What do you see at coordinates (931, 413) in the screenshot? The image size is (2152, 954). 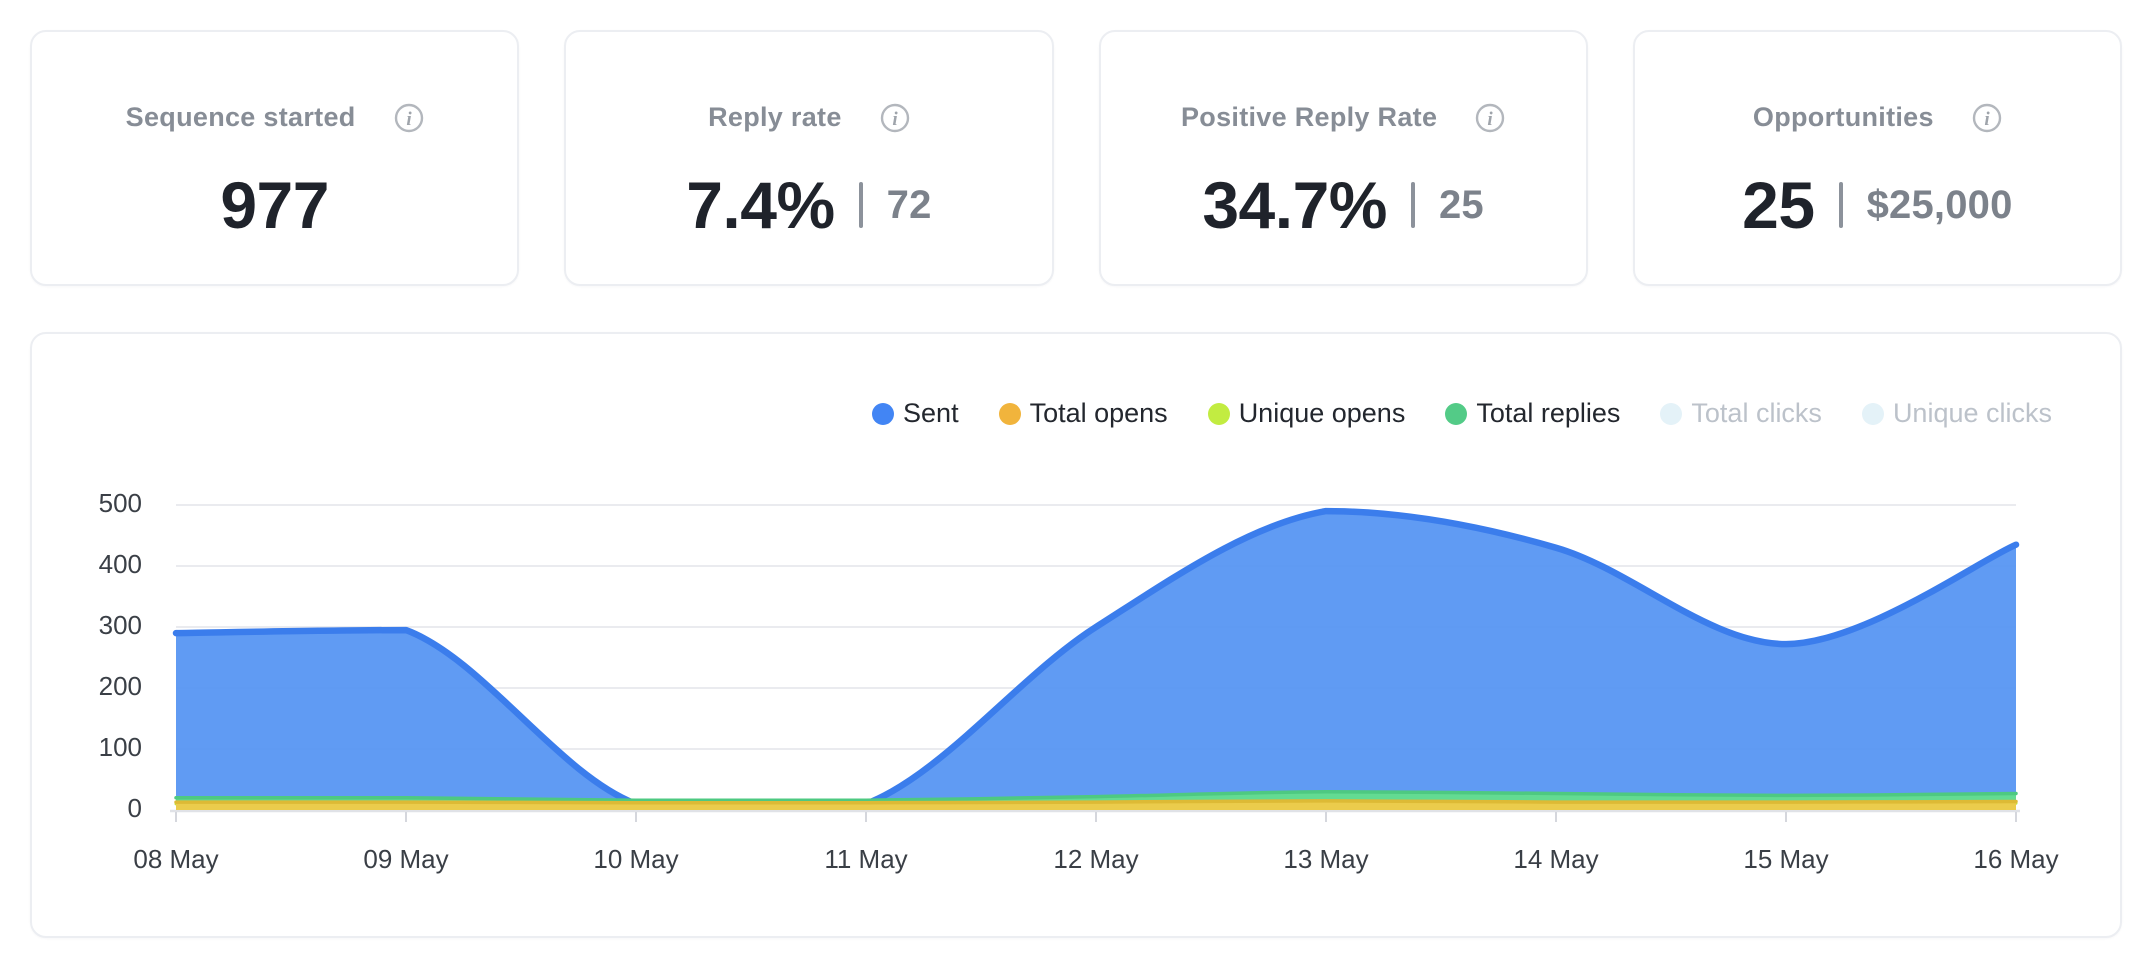 I see `legend-label: Sent` at bounding box center [931, 413].